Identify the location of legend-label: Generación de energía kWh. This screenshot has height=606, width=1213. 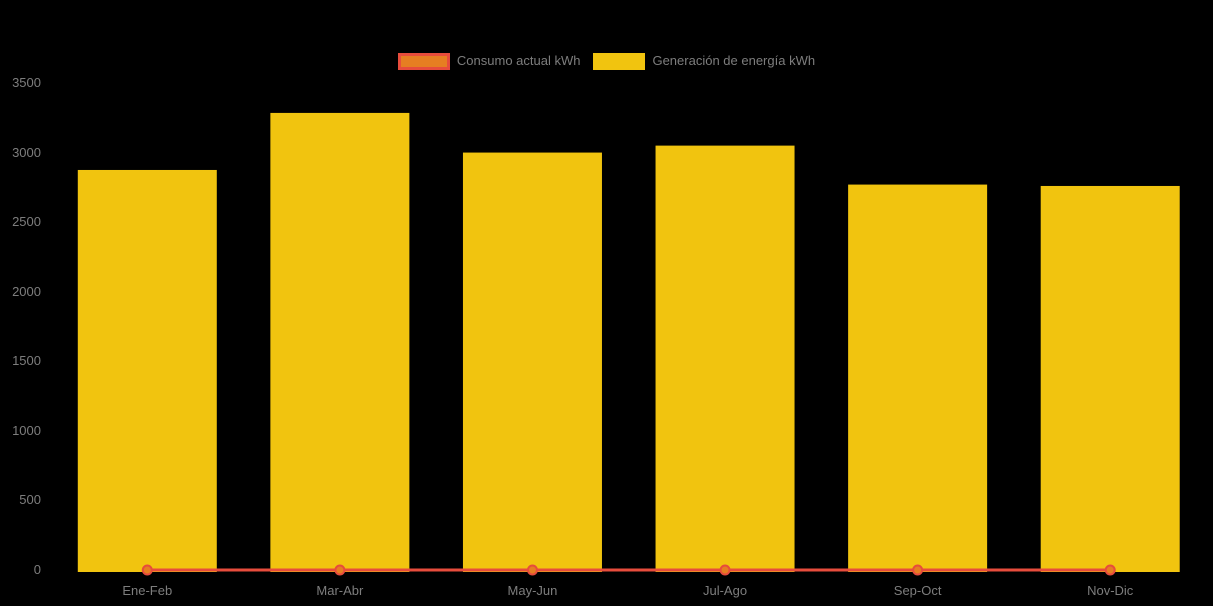
(734, 60).